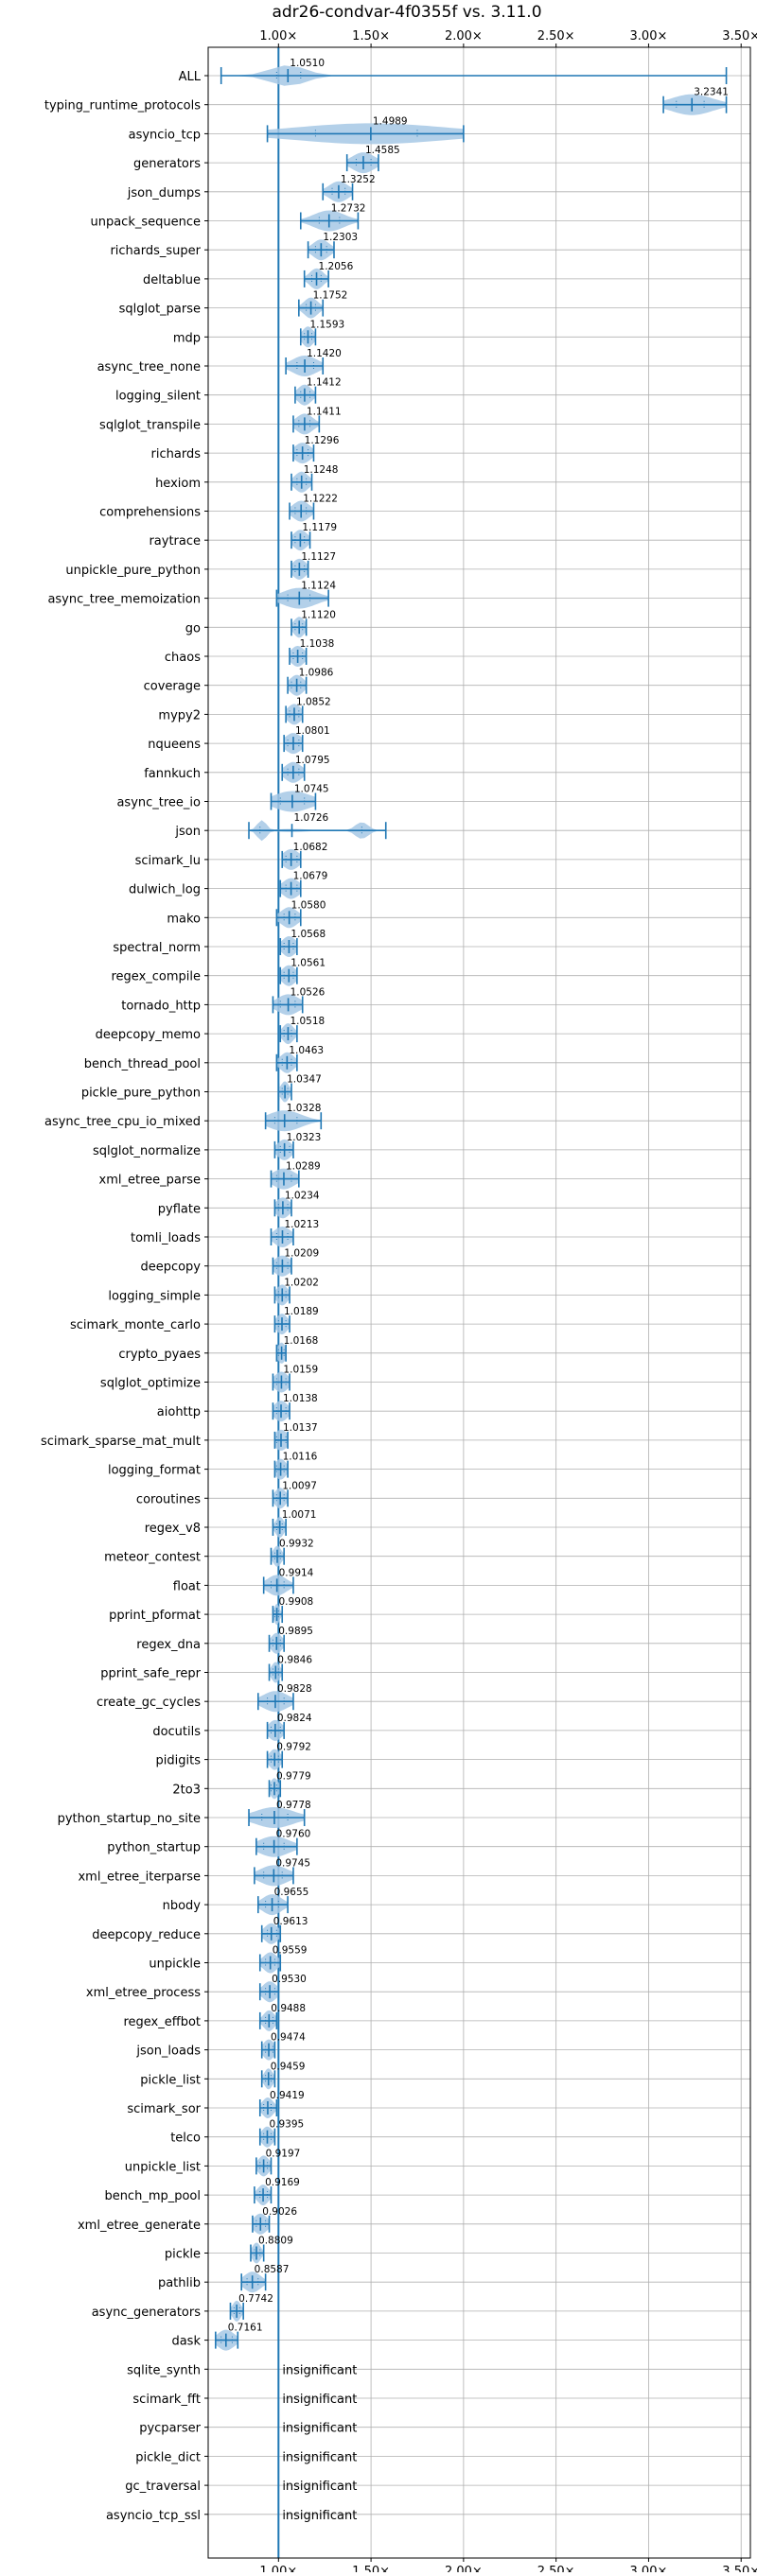 The image size is (757, 2576). Describe the element at coordinates (301, 1370) in the screenshot. I see `value-label: 1.0159` at that location.